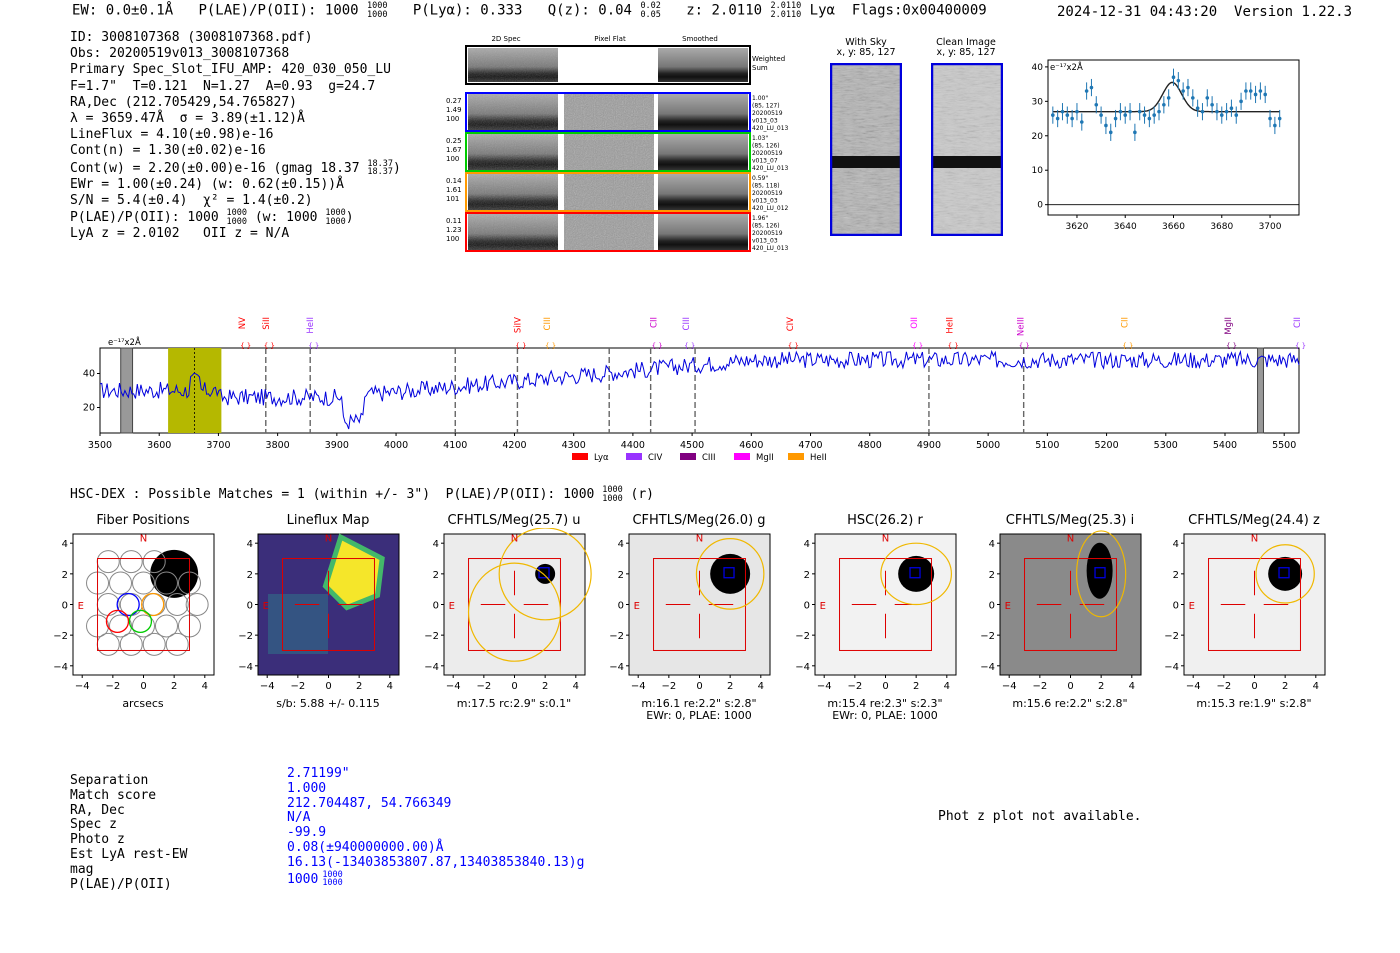 Image resolution: width=1400 pixels, height=953 pixels. I want to click on full-xtick-label: 4600, so click(751, 445).